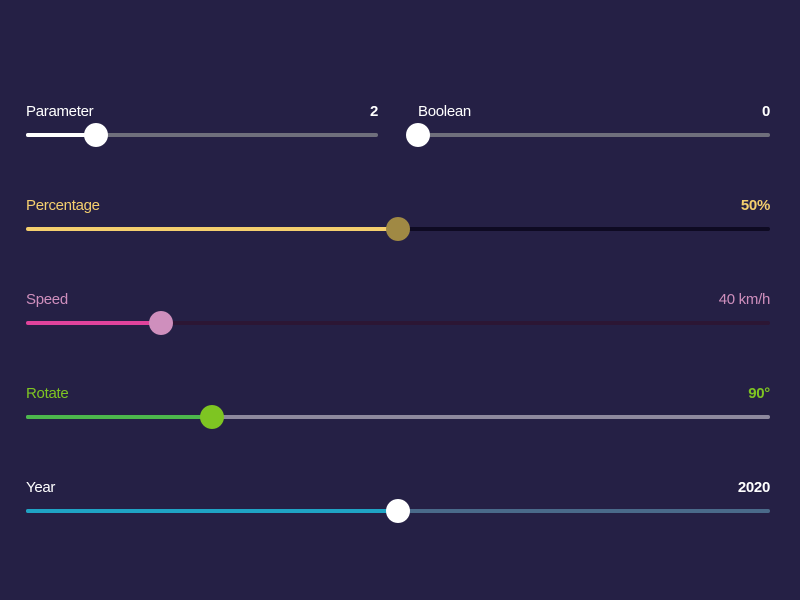 The width and height of the screenshot is (800, 600). Describe the element at coordinates (765, 111) in the screenshot. I see `slider-value: 0` at that location.